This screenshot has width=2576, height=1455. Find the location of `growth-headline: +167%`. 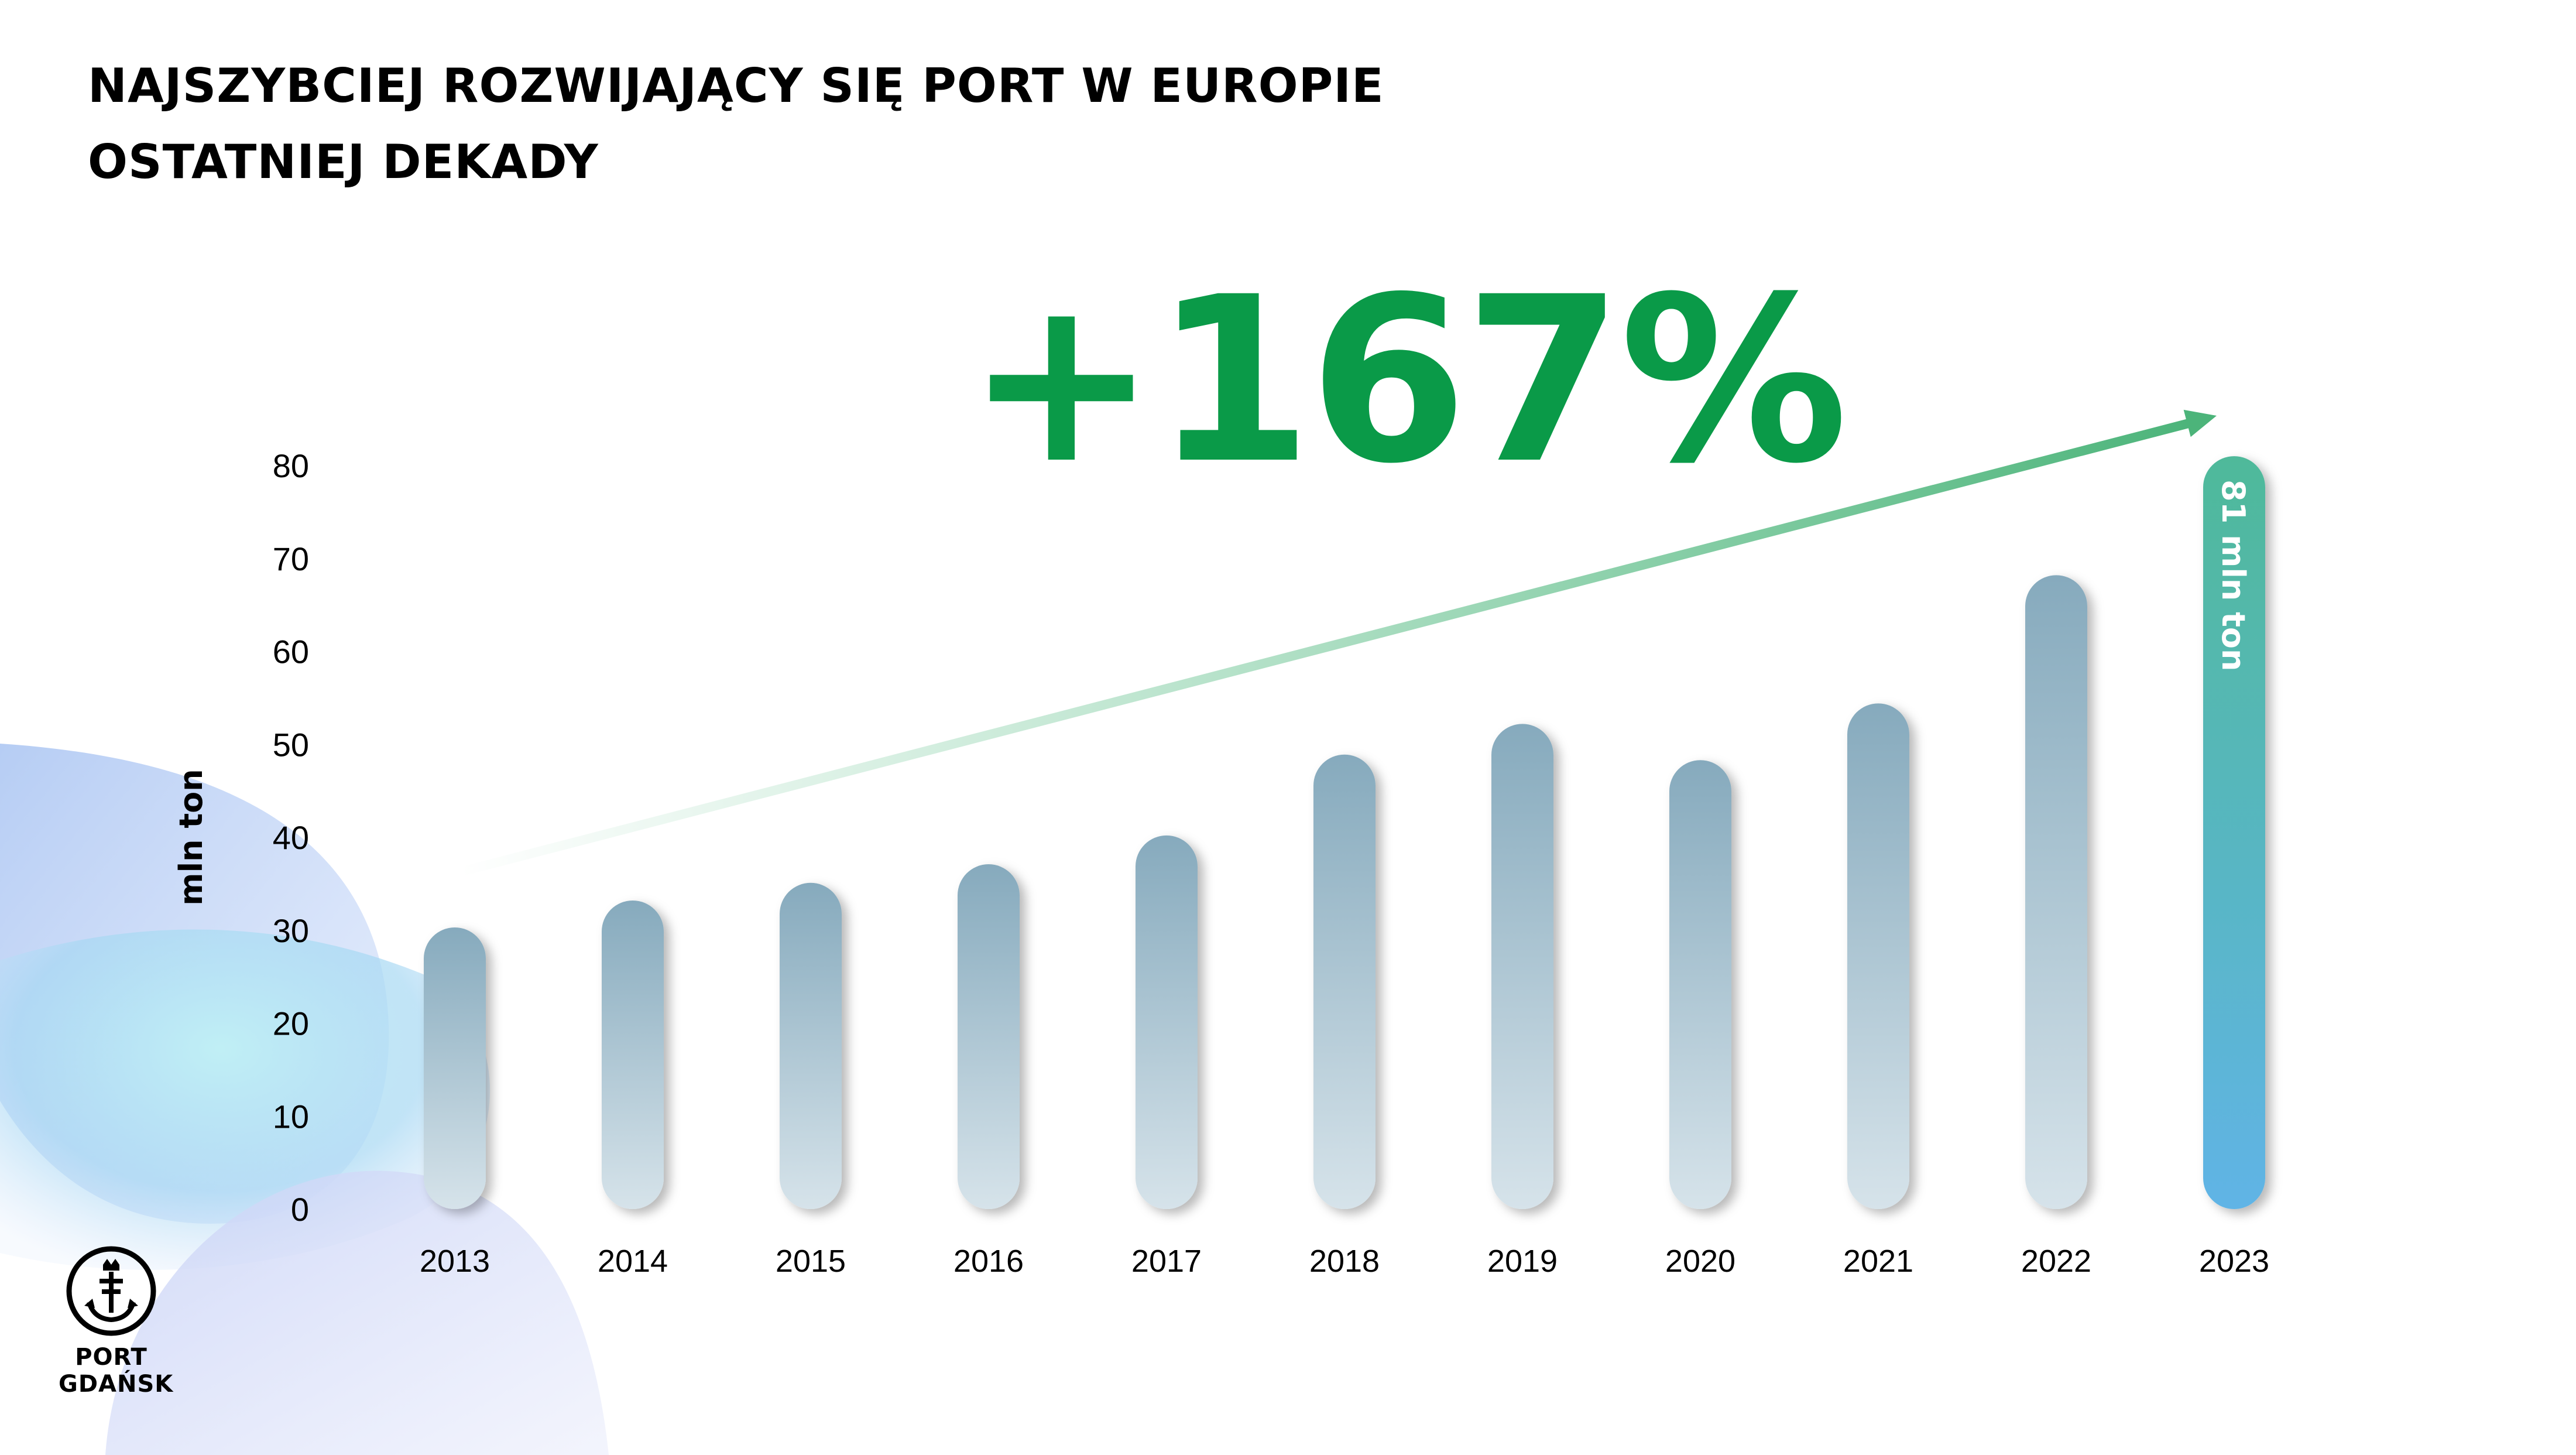

growth-headline: +167% is located at coordinates (1407, 380).